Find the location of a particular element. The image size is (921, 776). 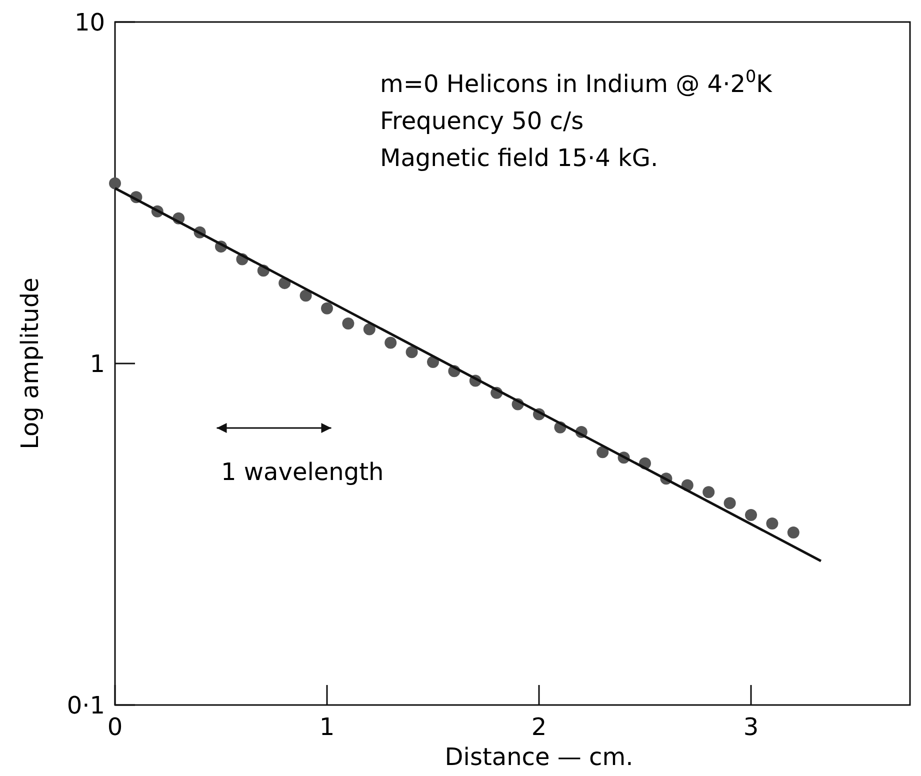

y-tick-label: 1 is located at coordinates (97, 364).